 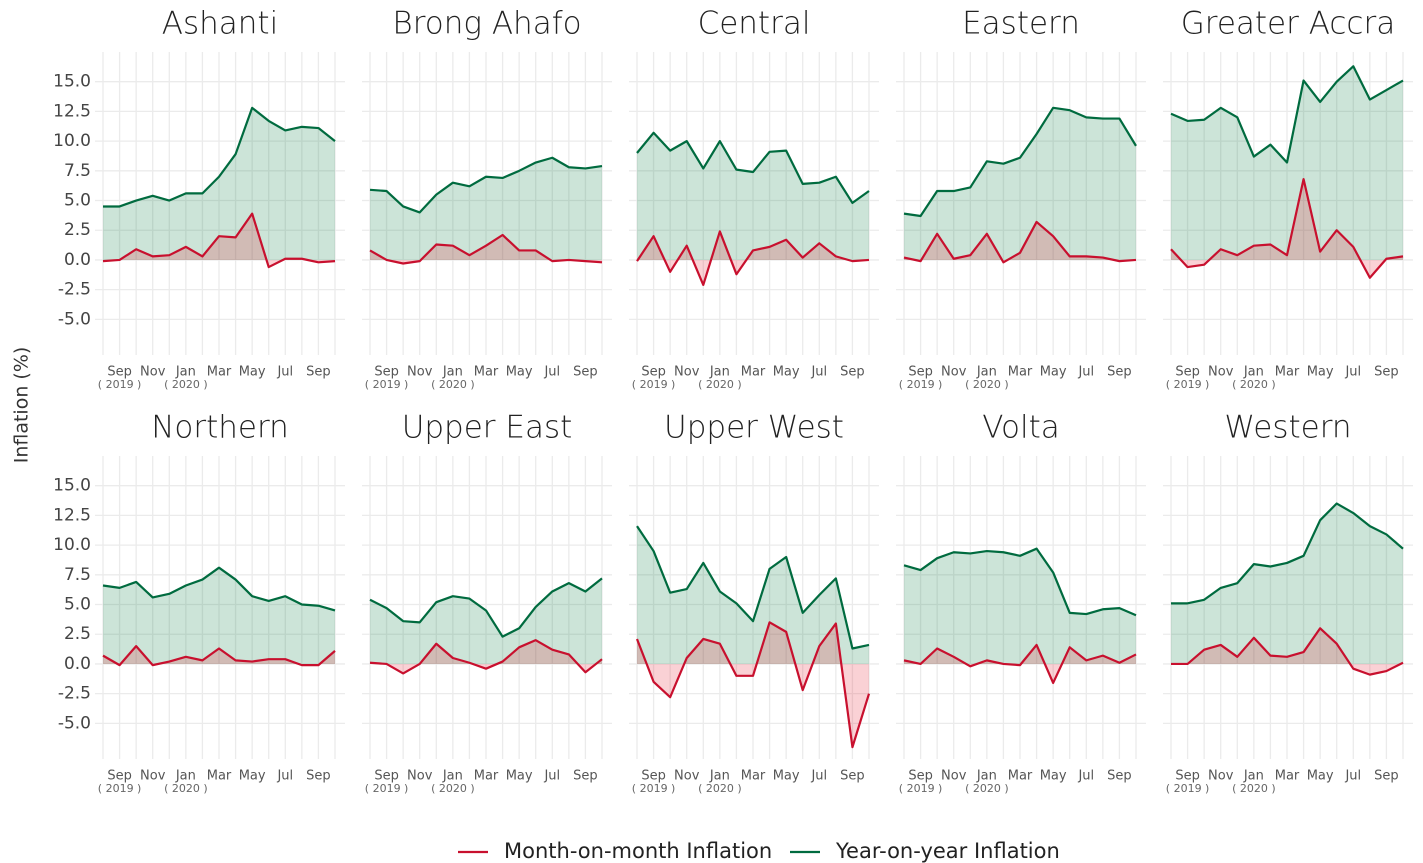 I want to click on panel-title: Western, so click(x=1287, y=428).